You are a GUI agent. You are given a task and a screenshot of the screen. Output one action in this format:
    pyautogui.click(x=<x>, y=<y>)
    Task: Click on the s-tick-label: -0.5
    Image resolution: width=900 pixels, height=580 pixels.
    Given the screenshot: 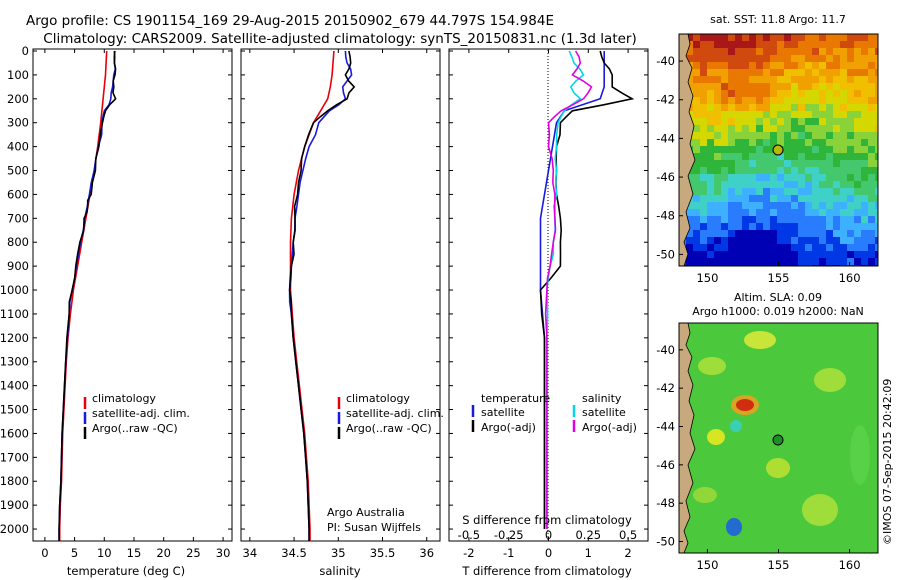 What is the action you would take?
    pyautogui.click(x=469, y=535)
    